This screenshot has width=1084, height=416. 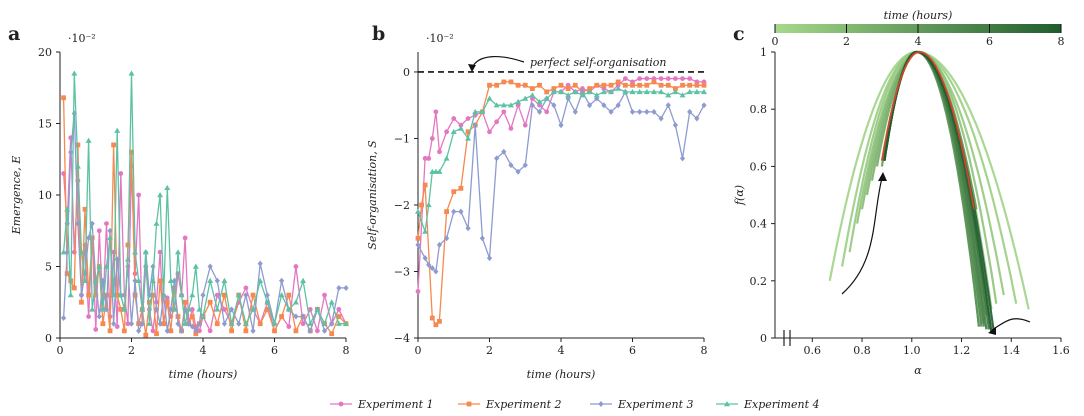 What do you see at coordinates (60, 350) in the screenshot?
I see `x-tick-label: 0` at bounding box center [60, 350].